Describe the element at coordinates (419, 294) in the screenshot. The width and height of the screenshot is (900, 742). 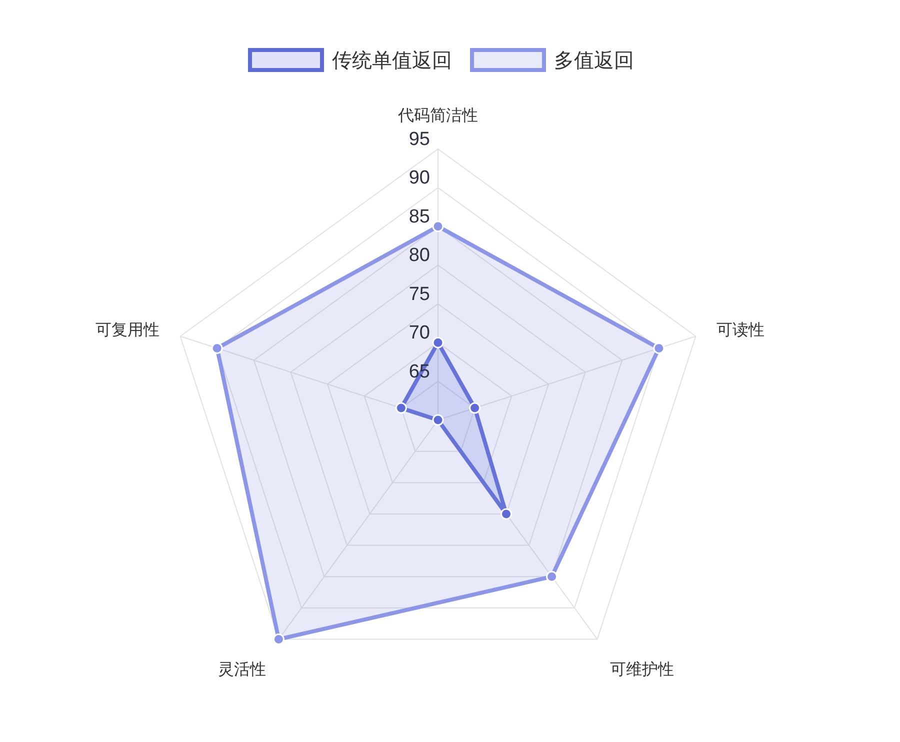
I see `y-tick-label: 75` at that location.